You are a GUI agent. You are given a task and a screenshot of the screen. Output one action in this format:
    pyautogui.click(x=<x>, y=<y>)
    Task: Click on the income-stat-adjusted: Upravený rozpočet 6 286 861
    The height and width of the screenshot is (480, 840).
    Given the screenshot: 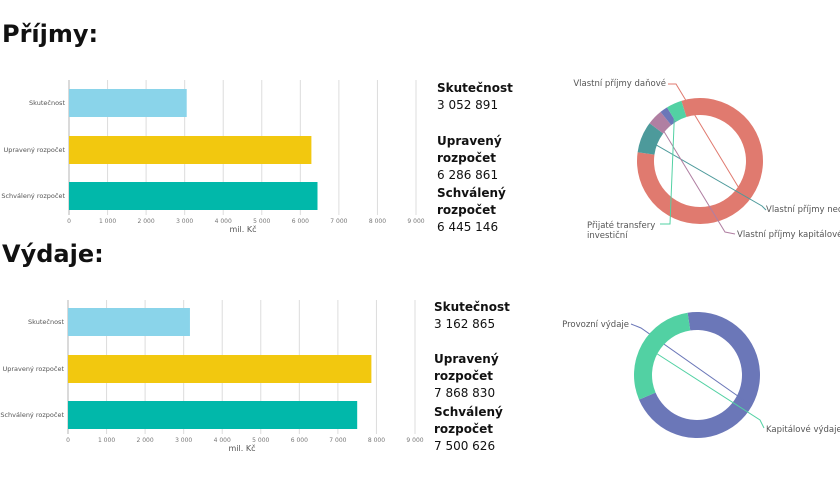 What is the action you would take?
    pyautogui.click(x=482, y=158)
    